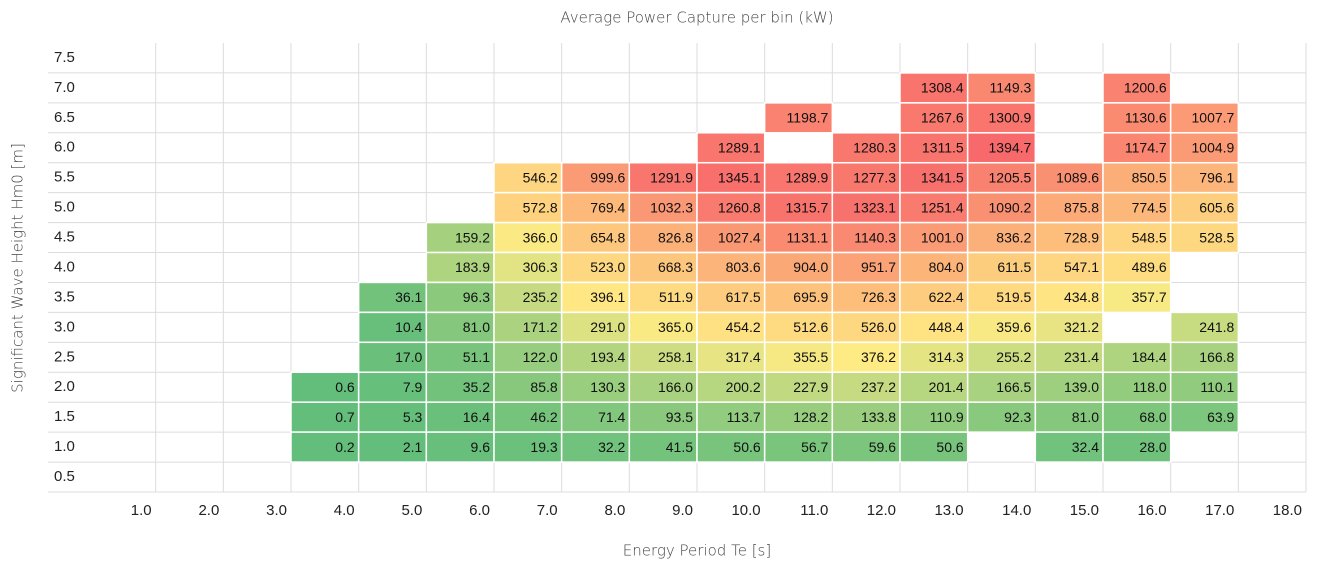 This screenshot has width=1317, height=568. I want to click on cell-label: 51.1, so click(476, 357).